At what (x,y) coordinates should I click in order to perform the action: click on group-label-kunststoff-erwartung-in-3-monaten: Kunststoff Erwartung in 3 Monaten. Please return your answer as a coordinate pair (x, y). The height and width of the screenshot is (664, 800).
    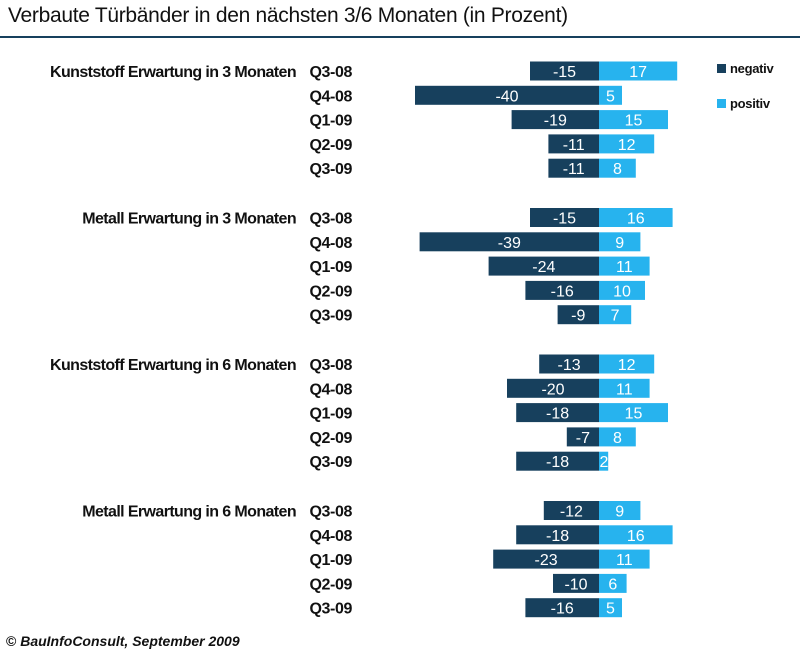
    Looking at the image, I should click on (173, 72).